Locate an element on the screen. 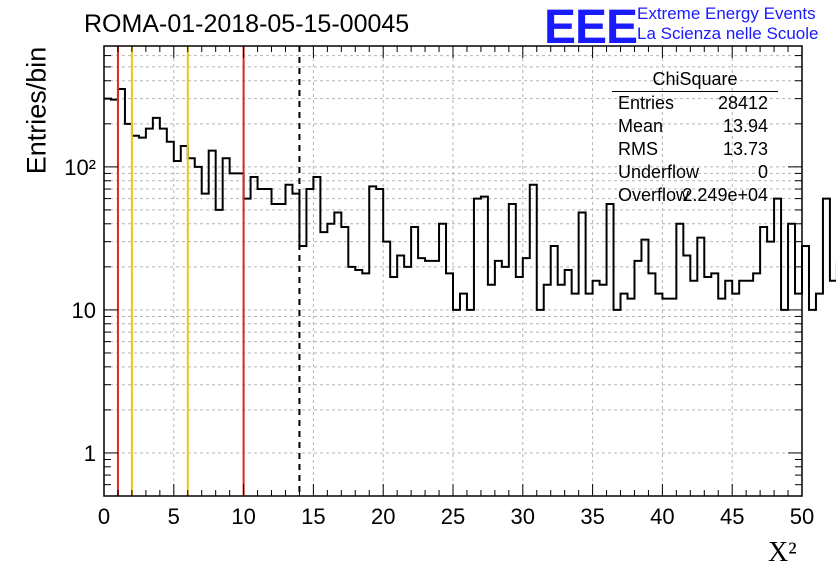  stats-row-entries: Entries 28412 is located at coordinates (695, 103).